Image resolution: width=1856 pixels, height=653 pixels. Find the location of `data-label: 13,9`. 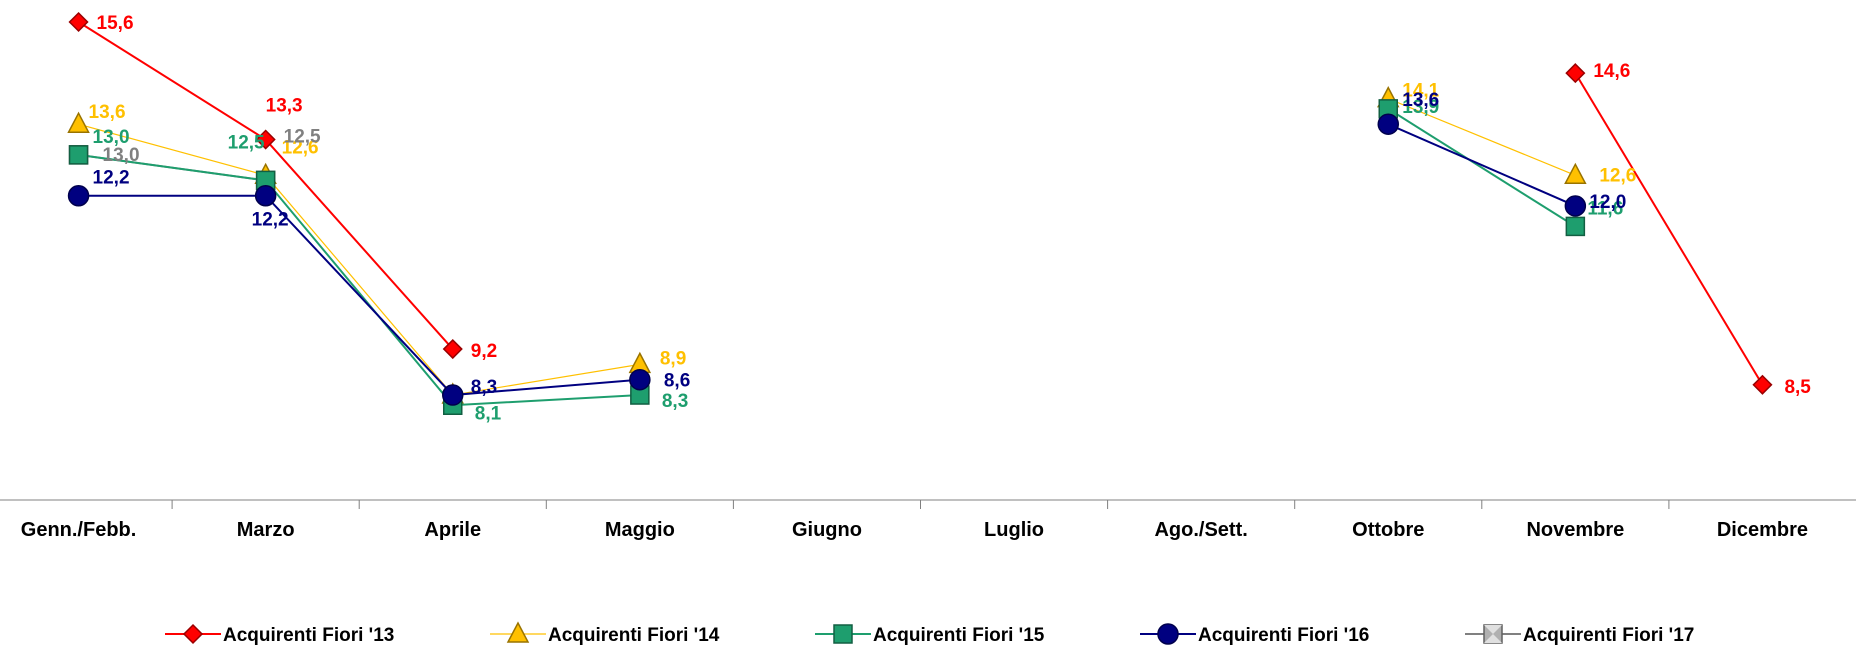

data-label: 13,9 is located at coordinates (1420, 107).